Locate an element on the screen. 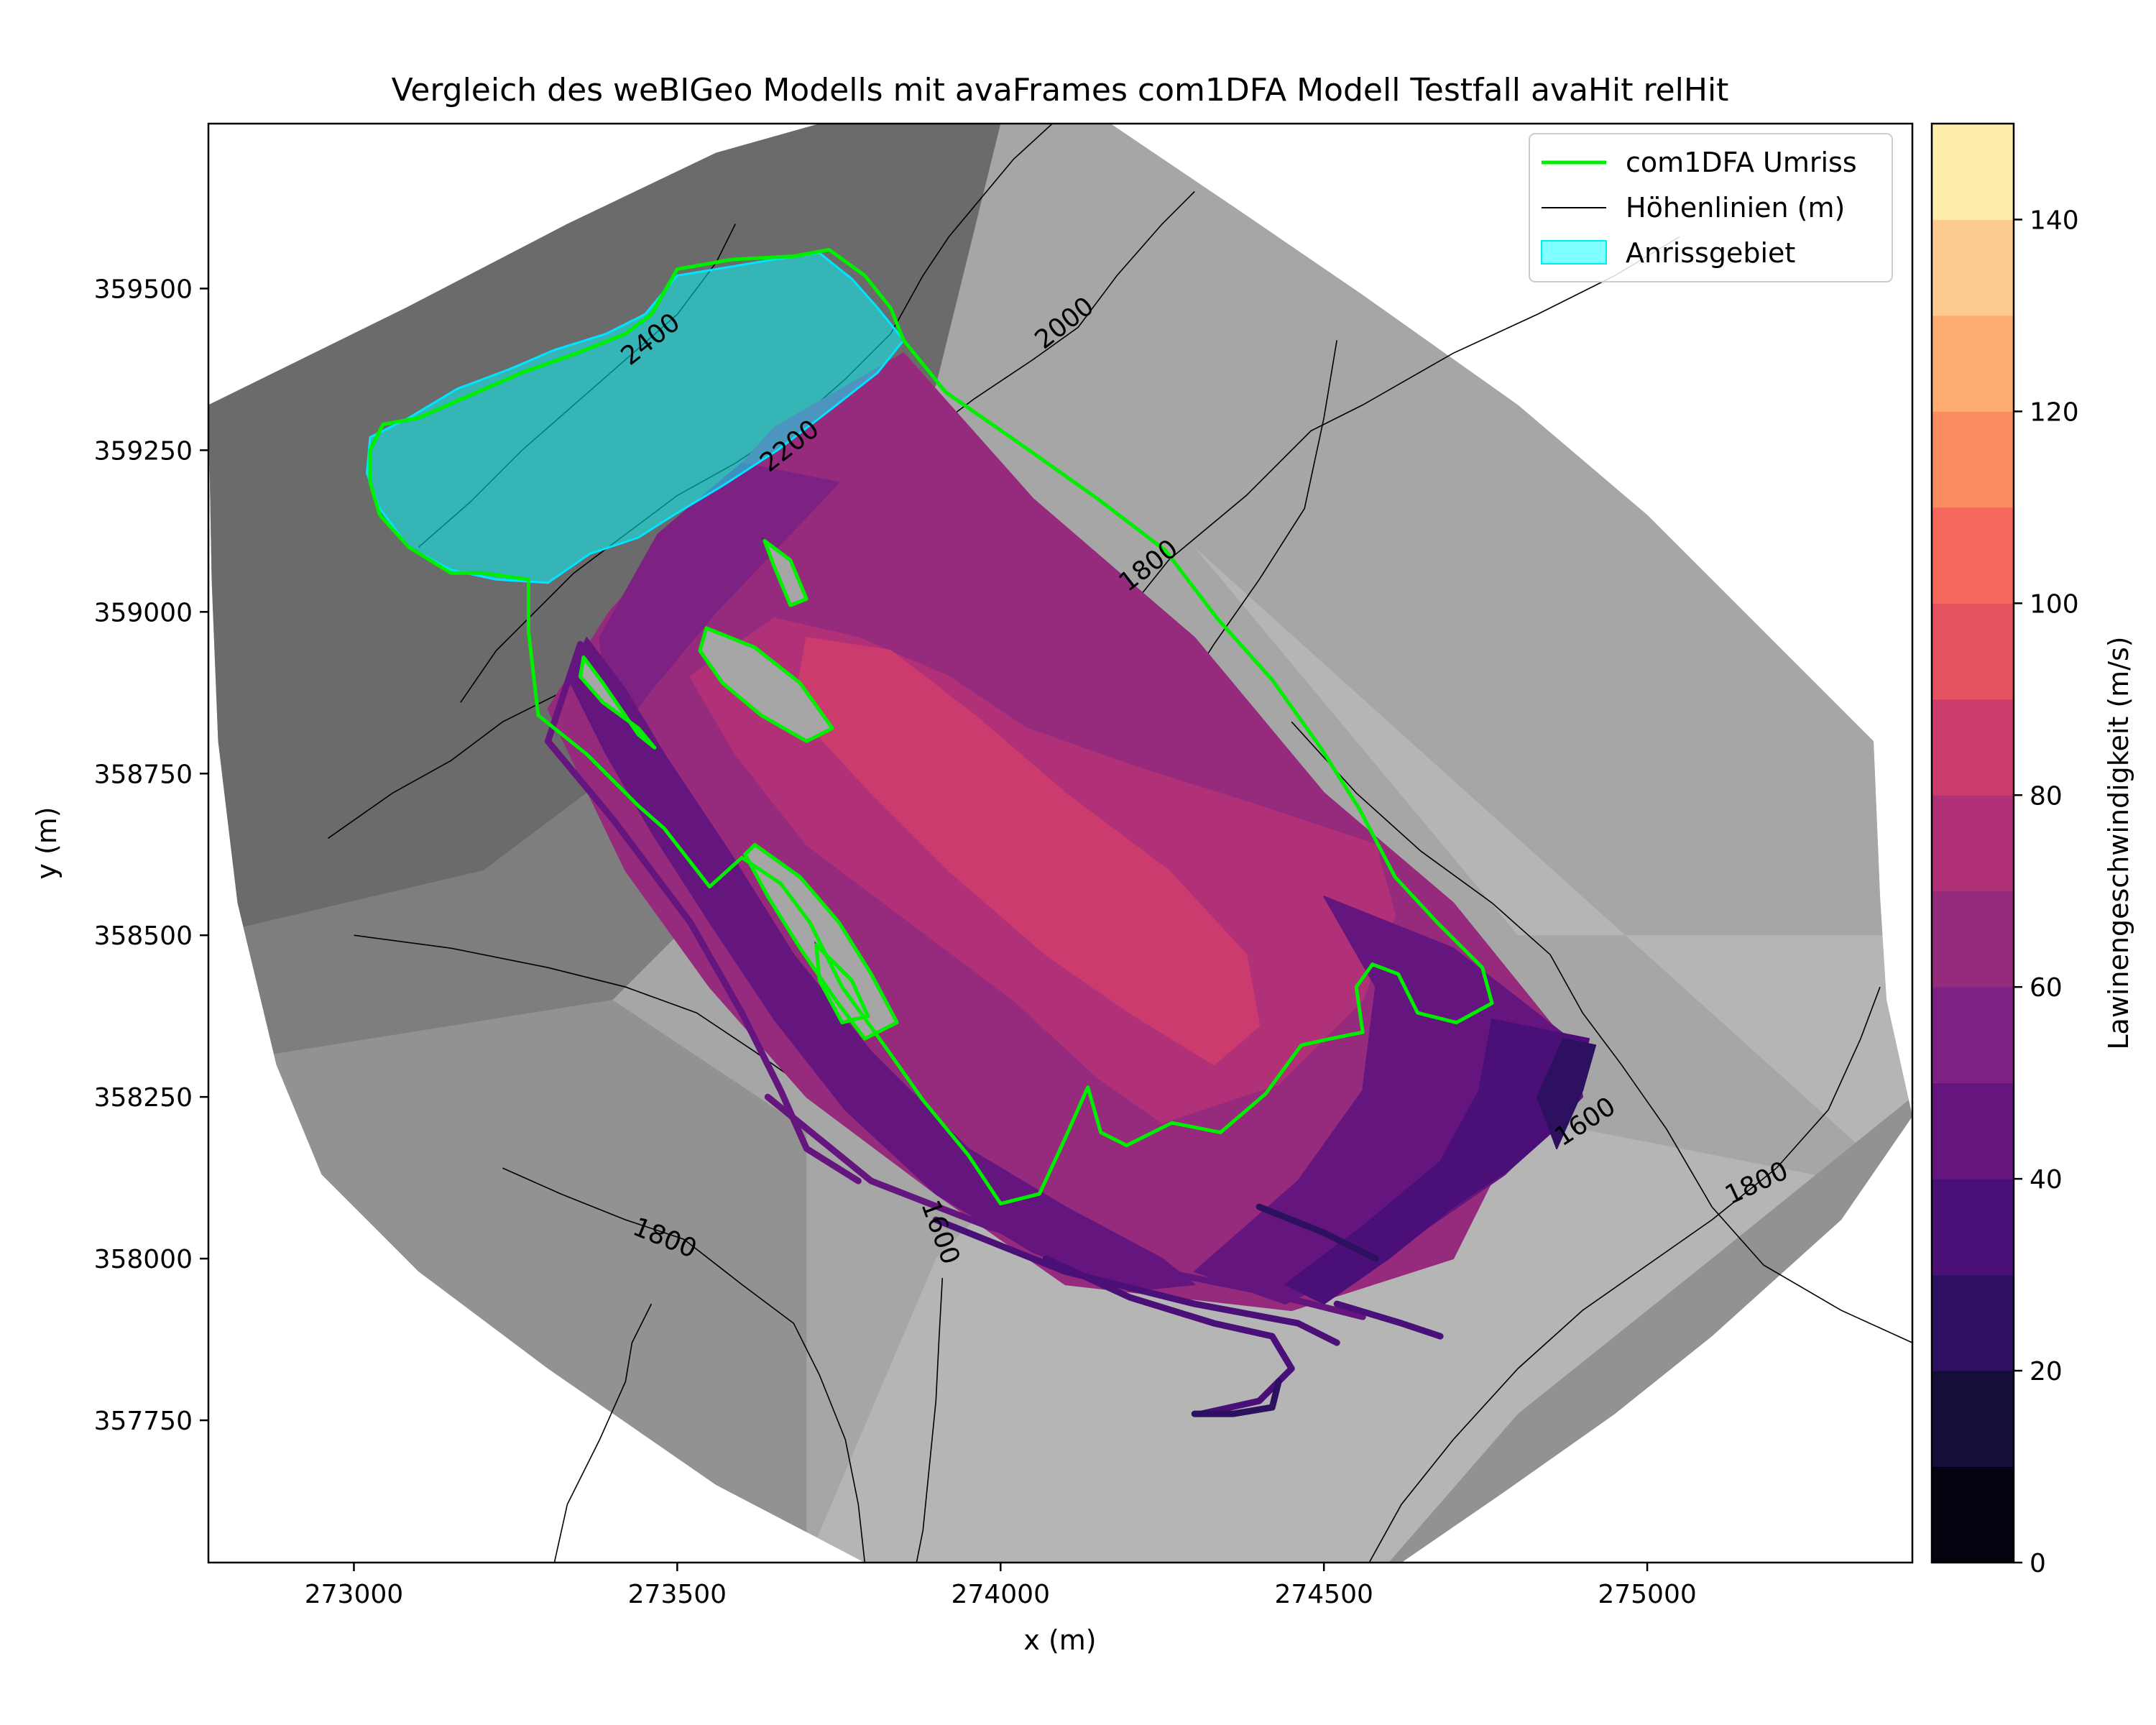 This screenshot has width=2156, height=1725. colorbar-tick-label: 100 is located at coordinates (2054, 604).